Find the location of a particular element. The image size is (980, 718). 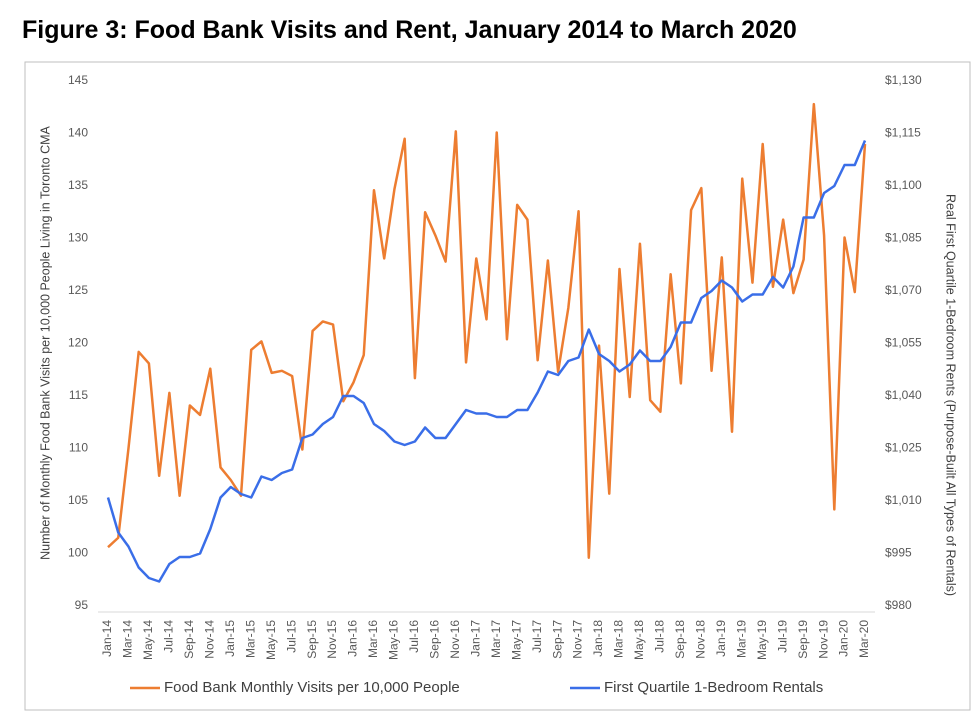

x-tick-label: Nov-16 is located at coordinates (455, 639).